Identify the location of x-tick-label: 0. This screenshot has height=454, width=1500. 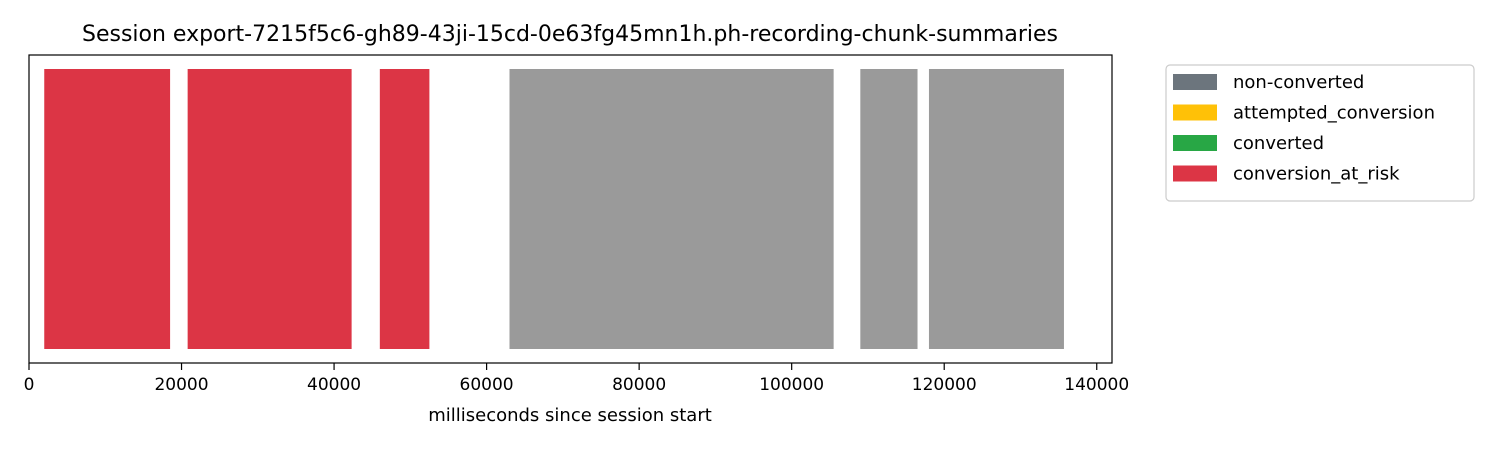
(29, 385).